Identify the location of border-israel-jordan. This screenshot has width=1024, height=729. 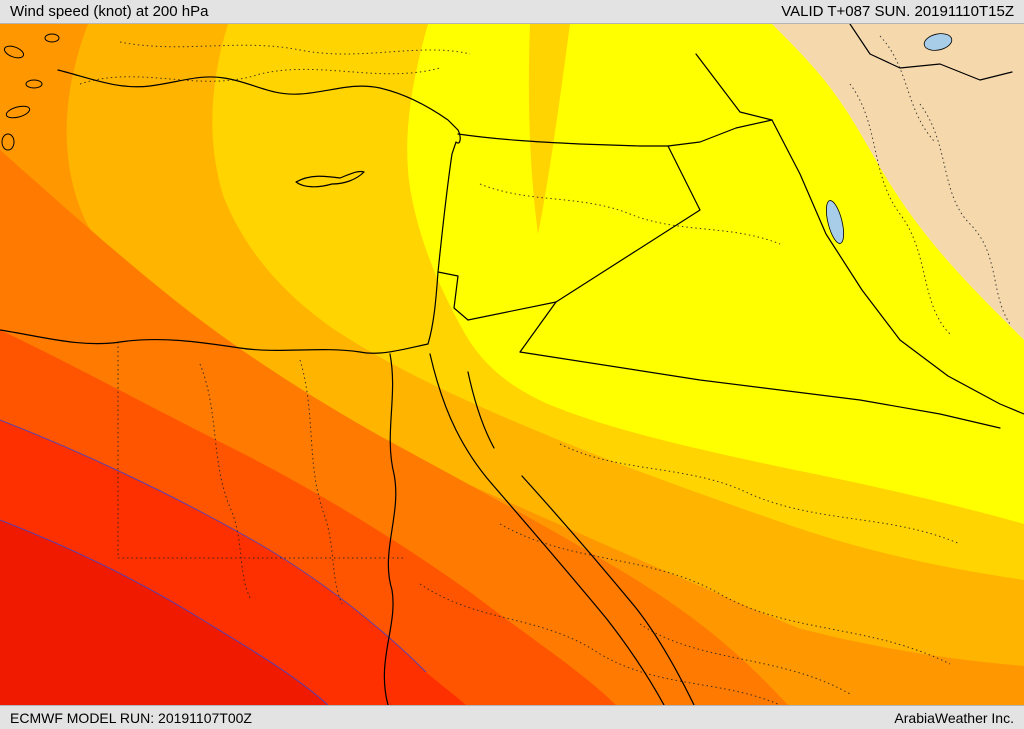
(453, 296).